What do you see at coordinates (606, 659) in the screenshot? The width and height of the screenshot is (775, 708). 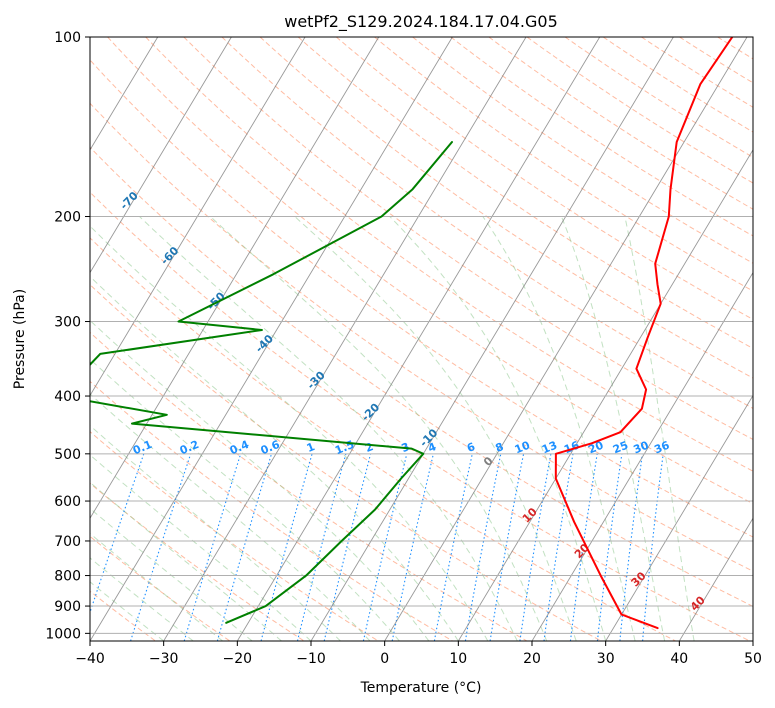 I see `x-tick-label: 30` at bounding box center [606, 659].